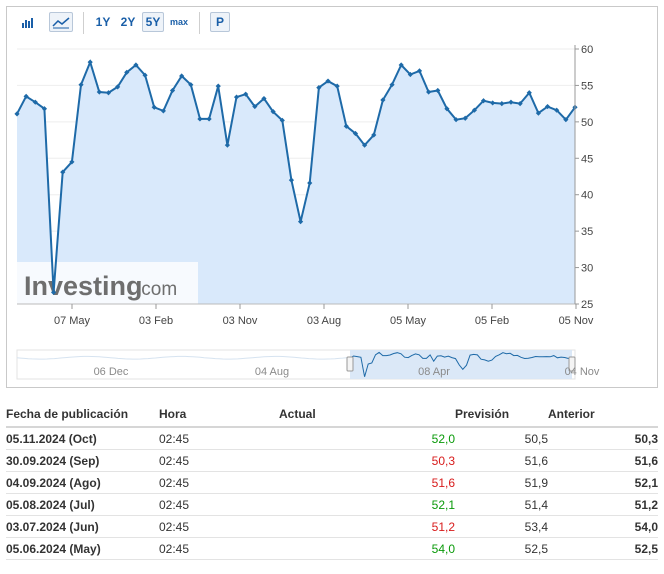 Image resolution: width=664 pixels, height=574 pixels. Describe the element at coordinates (178, 22) in the screenshot. I see `range-max-button: max` at that location.